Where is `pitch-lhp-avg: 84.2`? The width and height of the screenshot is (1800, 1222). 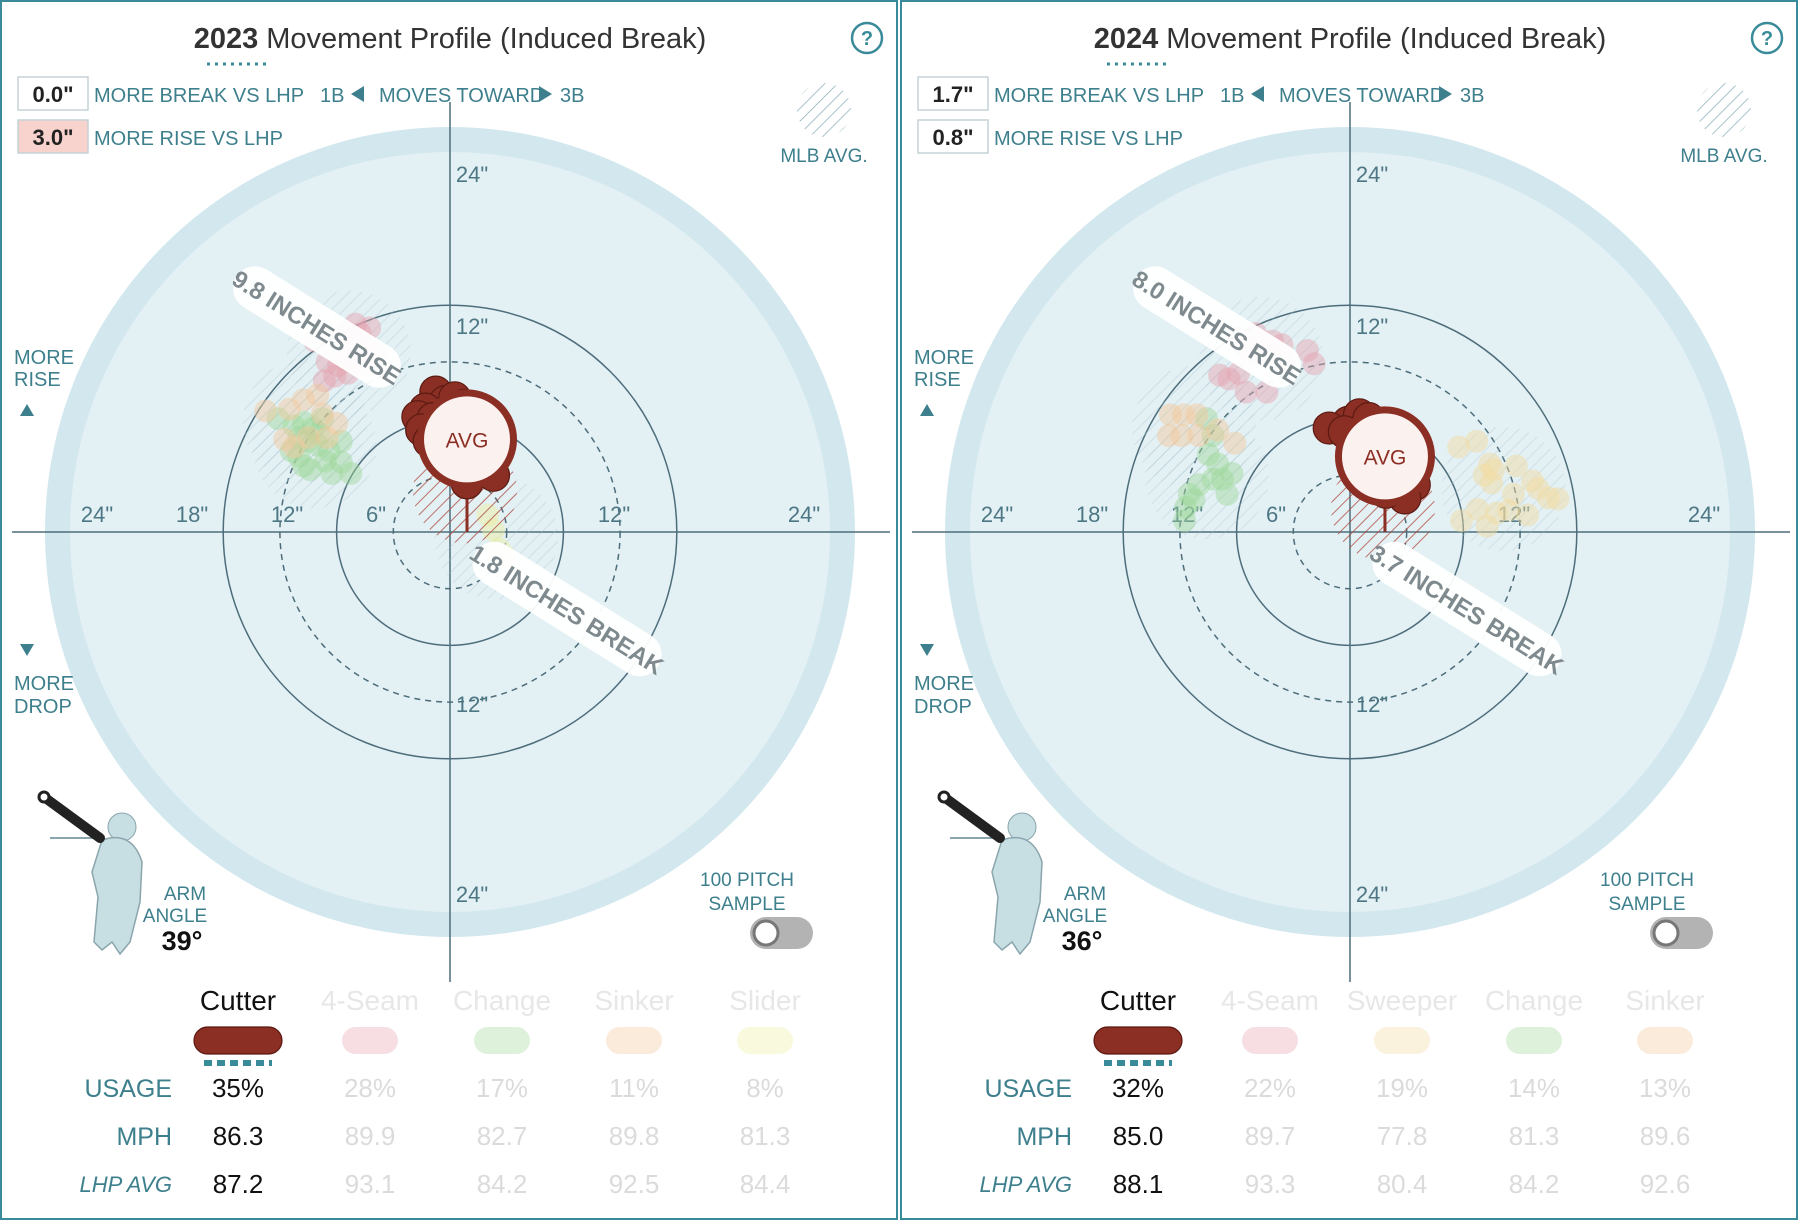 pitch-lhp-avg: 84.2 is located at coordinates (1534, 1184).